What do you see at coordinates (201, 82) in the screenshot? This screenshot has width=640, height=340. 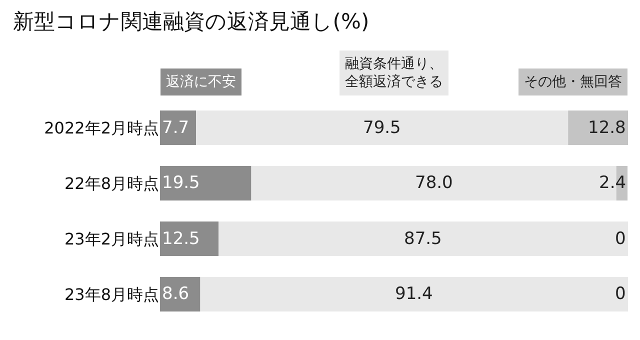 I see `series-label: 返済に不安` at bounding box center [201, 82].